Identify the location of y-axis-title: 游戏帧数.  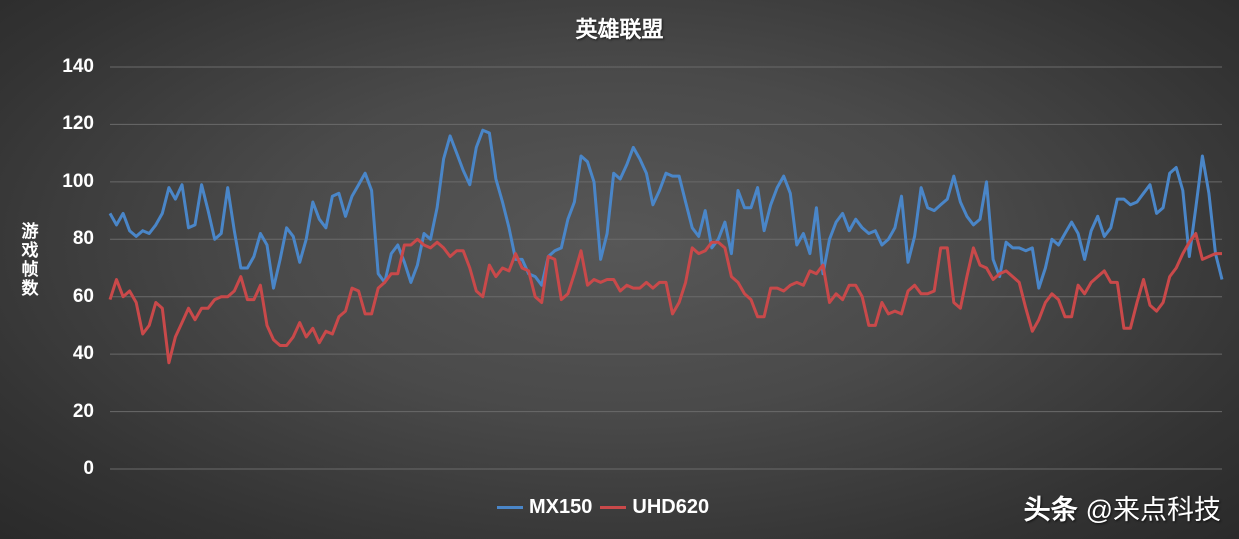
(30, 260).